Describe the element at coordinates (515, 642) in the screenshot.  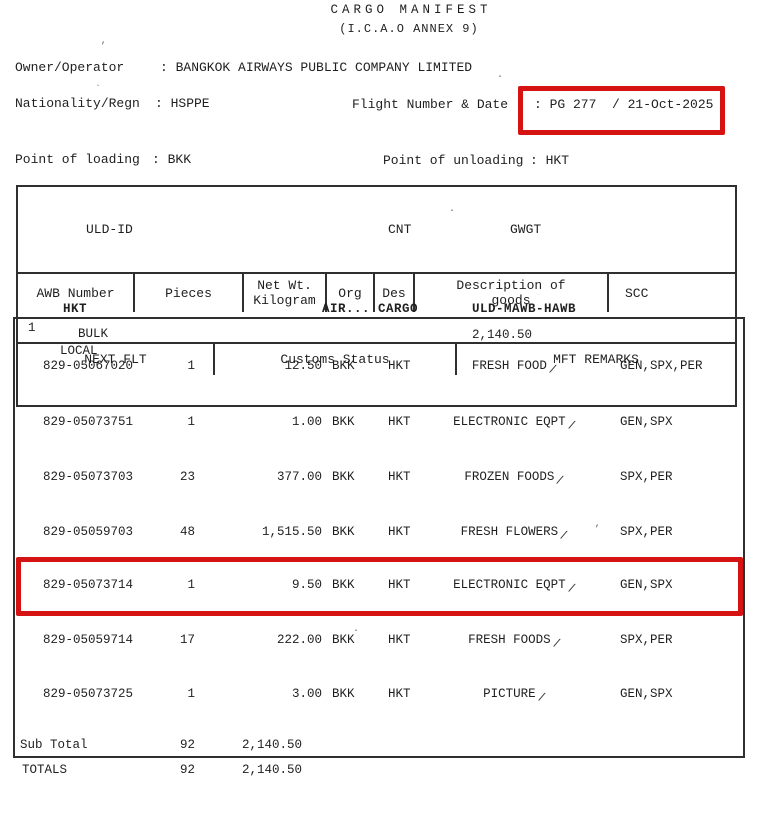
I see `description-cell: FRESH FOODS/` at that location.